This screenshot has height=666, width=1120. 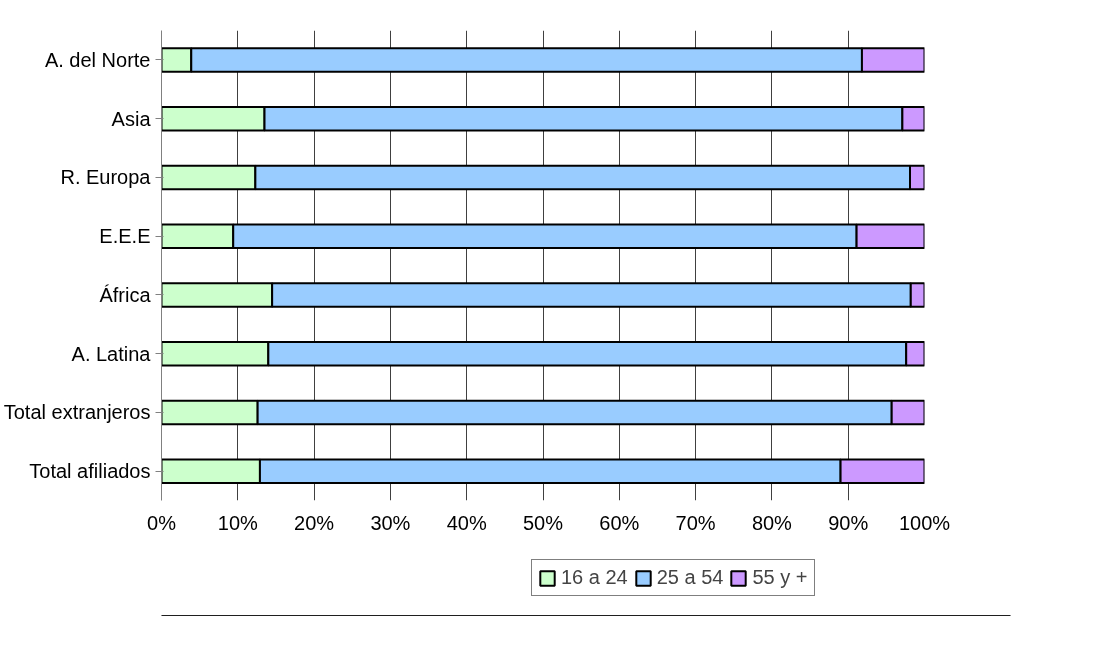 I want to click on legend-label: 16 a 24, so click(x=594, y=577).